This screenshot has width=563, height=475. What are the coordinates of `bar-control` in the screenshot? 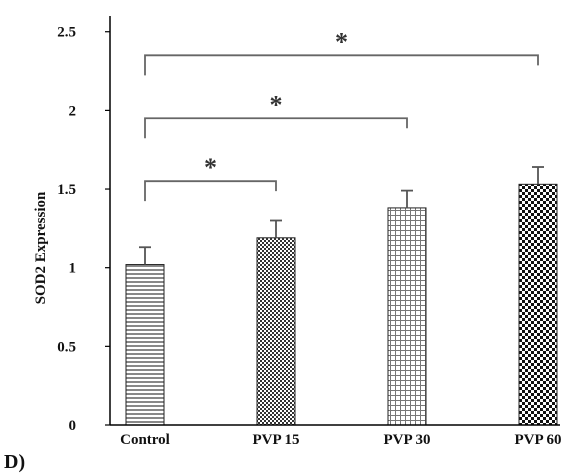 It's located at (145, 345).